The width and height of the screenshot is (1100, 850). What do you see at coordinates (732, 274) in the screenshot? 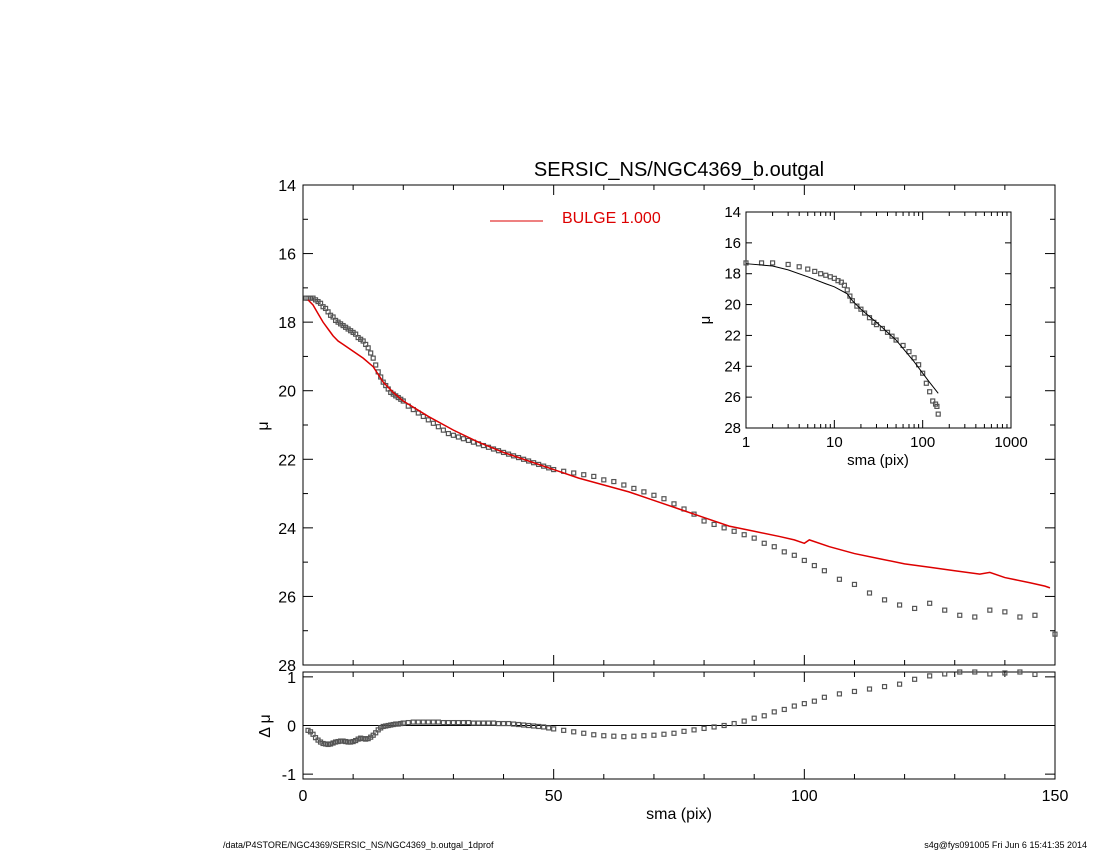
I see `inset-ytick-label: 18` at bounding box center [732, 274].